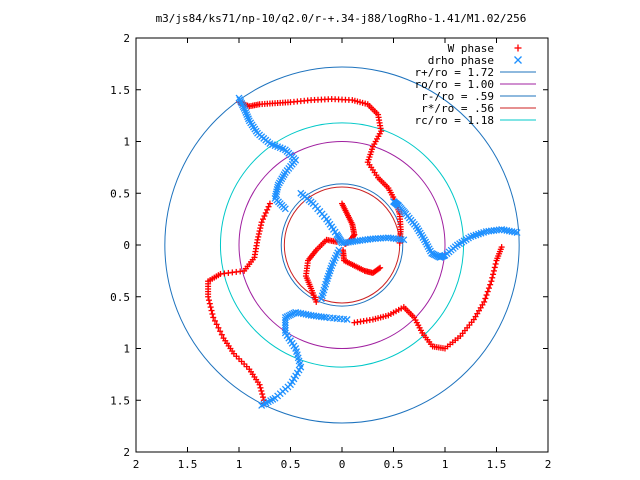 This screenshot has width=640, height=480. Describe the element at coordinates (454, 120) in the screenshot. I see `legend-label: rc/ro = 1.18` at that location.